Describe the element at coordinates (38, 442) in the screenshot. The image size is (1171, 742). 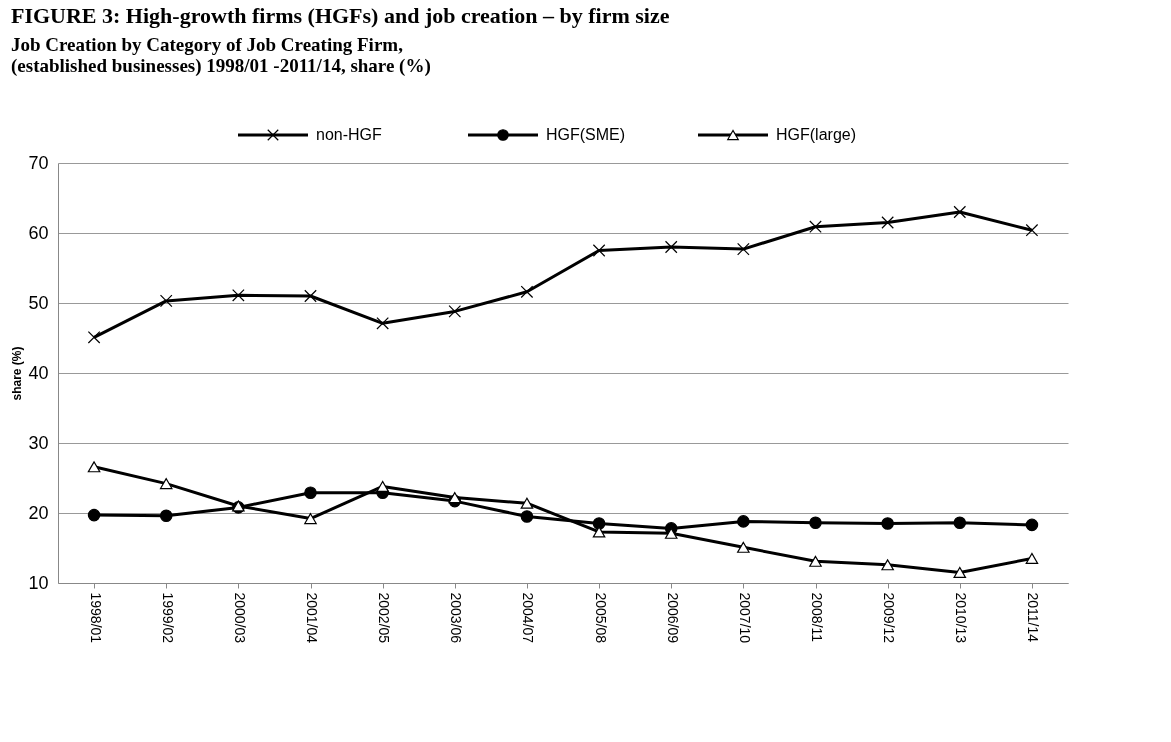
I see `y-tick-label: 30` at that location.